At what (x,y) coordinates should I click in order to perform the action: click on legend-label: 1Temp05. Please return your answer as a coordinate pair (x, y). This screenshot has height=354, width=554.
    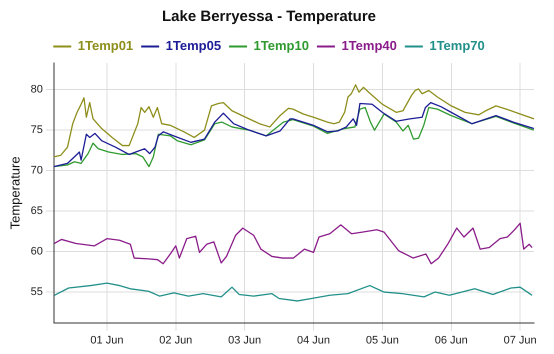
    Looking at the image, I should click on (194, 46).